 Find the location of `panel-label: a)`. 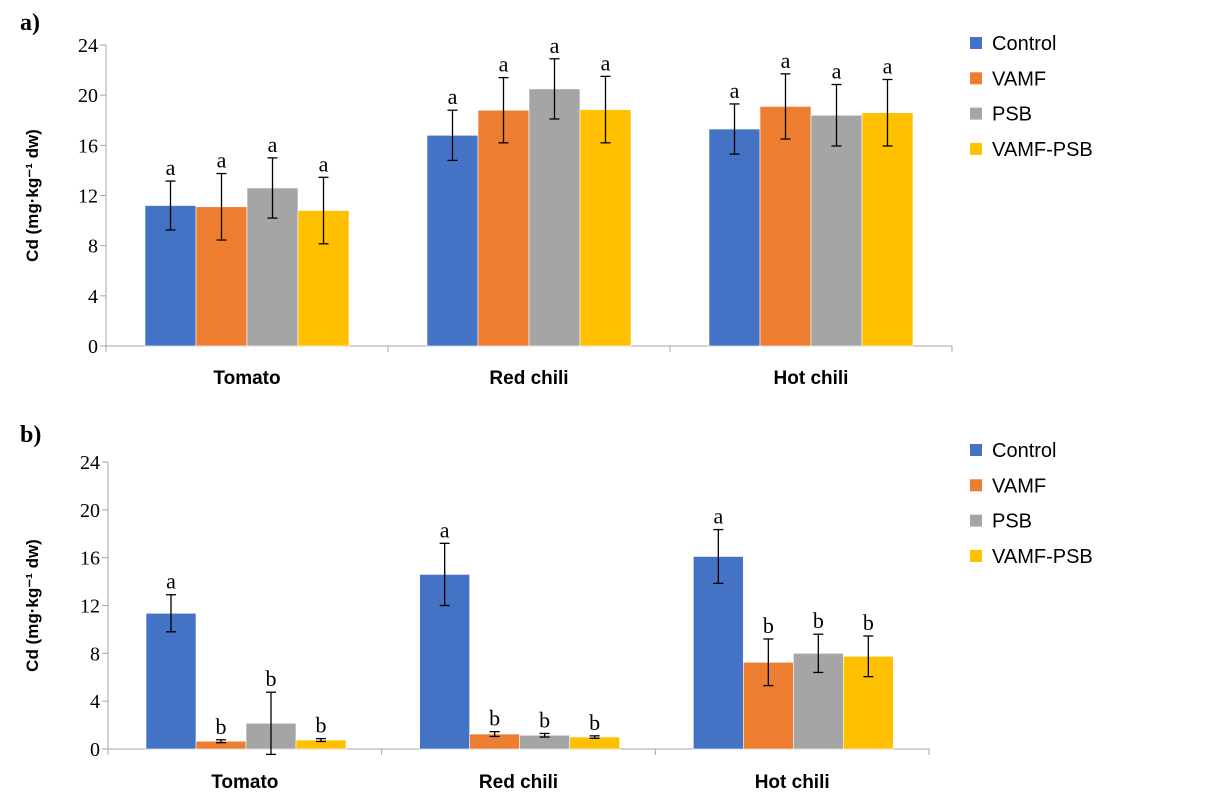

panel-label: a) is located at coordinates (30, 23).